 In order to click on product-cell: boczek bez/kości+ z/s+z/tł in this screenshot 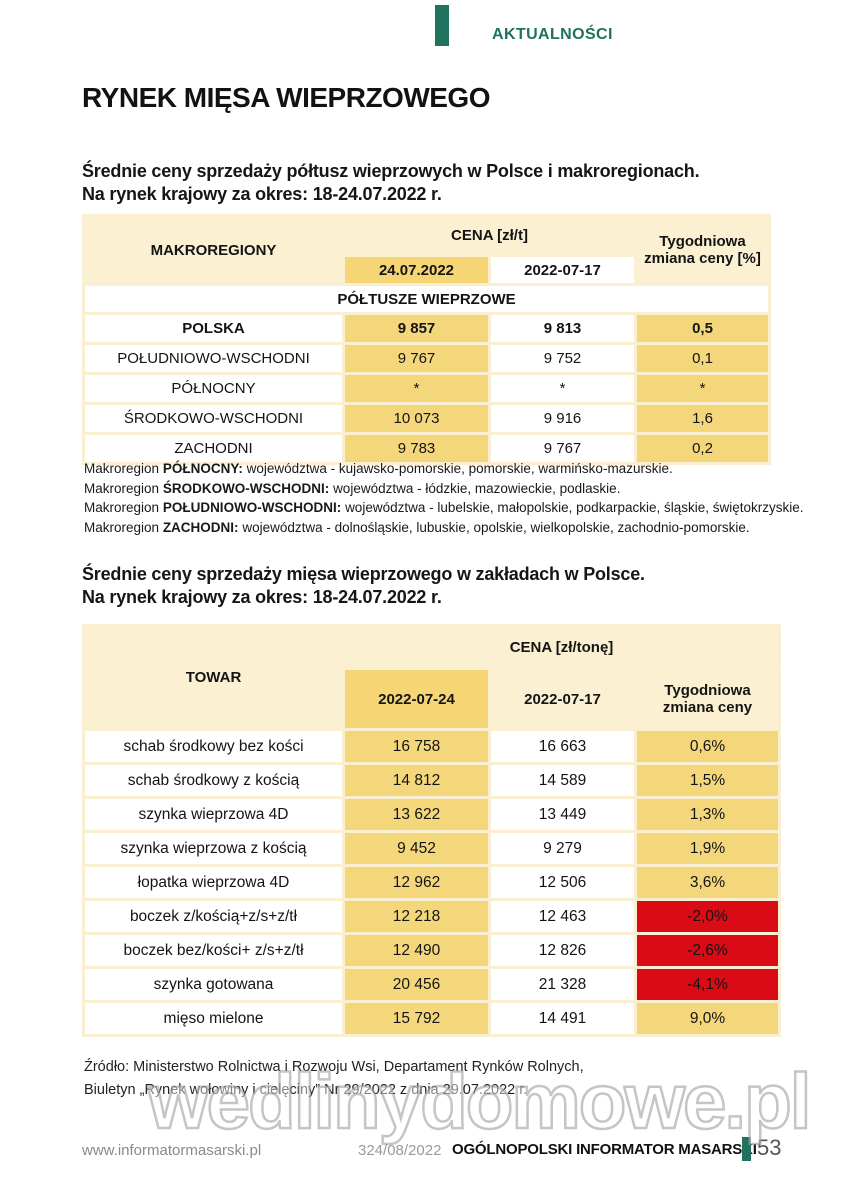, I will do `click(213, 950)`.